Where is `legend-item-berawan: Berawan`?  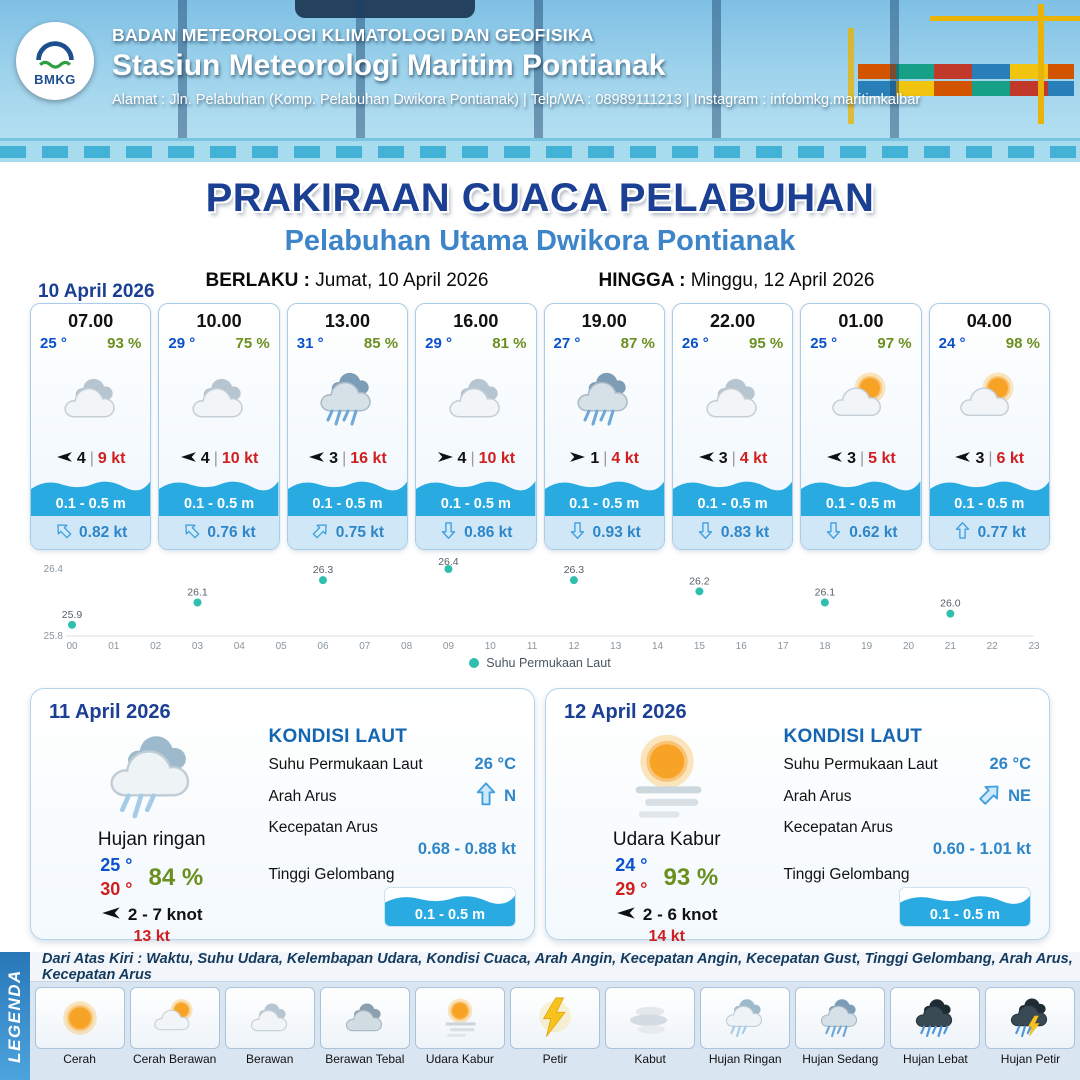 legend-item-berawan: Berawan is located at coordinates (269, 1032).